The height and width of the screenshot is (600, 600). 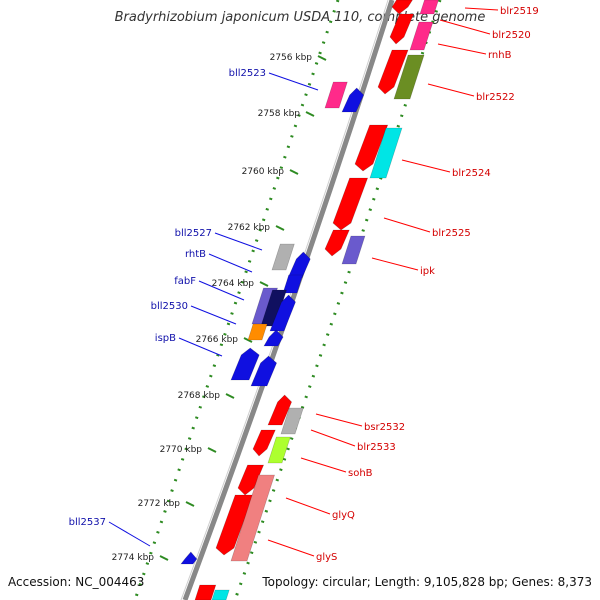 What do you see at coordinates (199, 396) in the screenshot?
I see `ruler-tick-label: 2768 kbp` at bounding box center [199, 396].